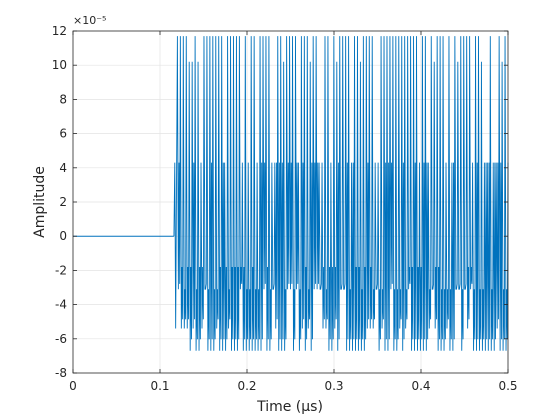 The image size is (560, 420). Describe the element at coordinates (63, 134) in the screenshot. I see `y-tick-label: 6` at that location.